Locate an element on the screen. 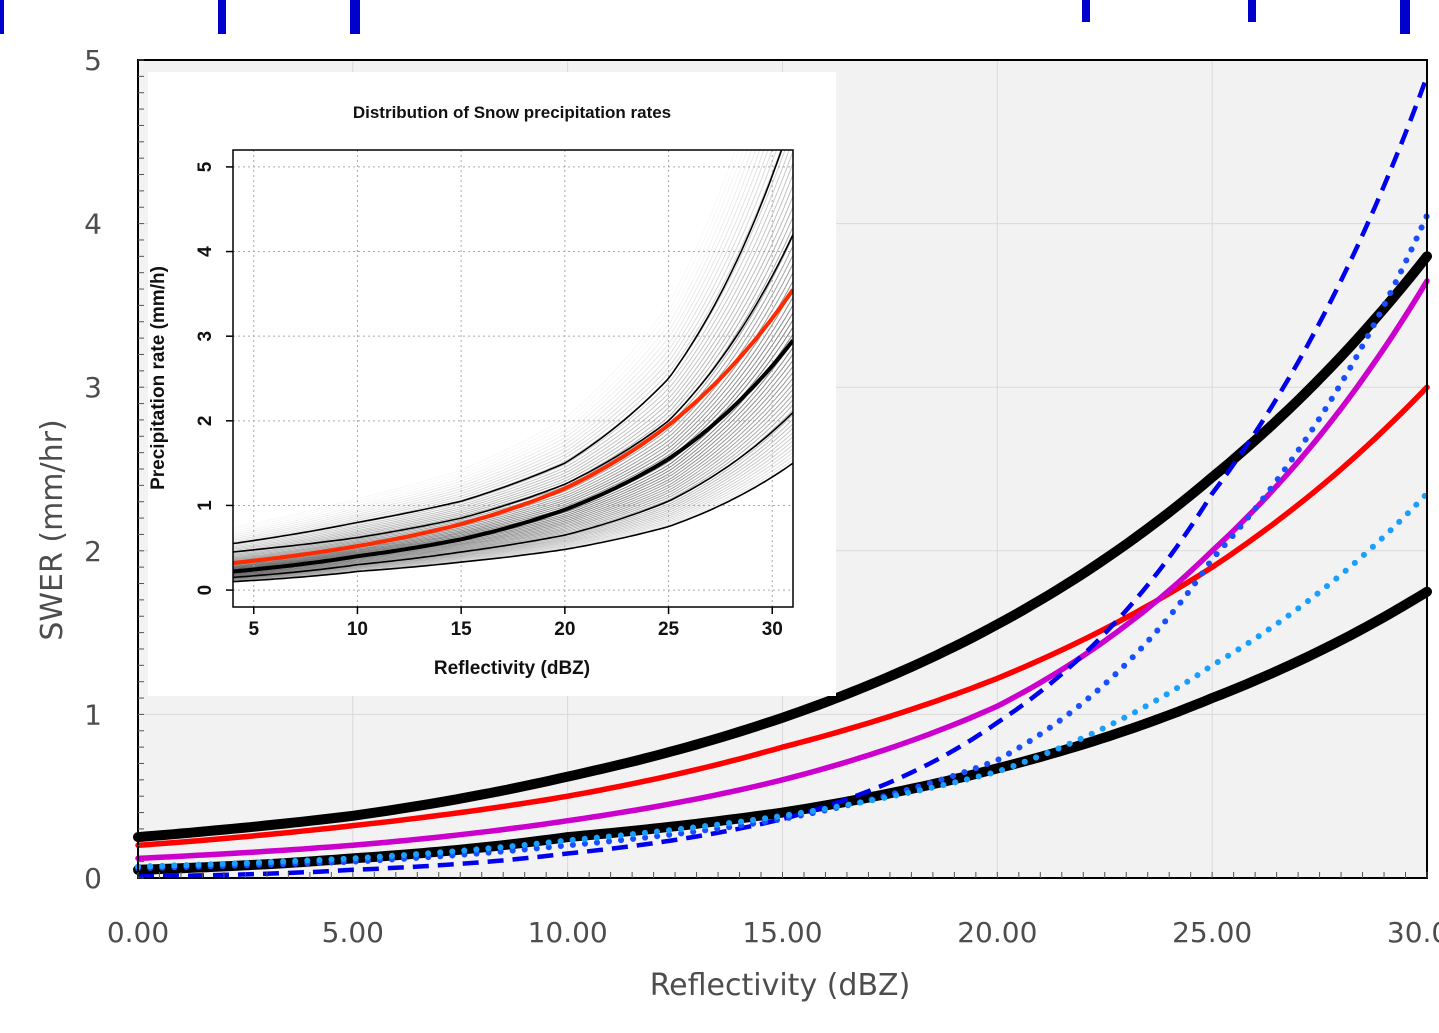  inset-y-tick-label: 0 is located at coordinates (205, 590).